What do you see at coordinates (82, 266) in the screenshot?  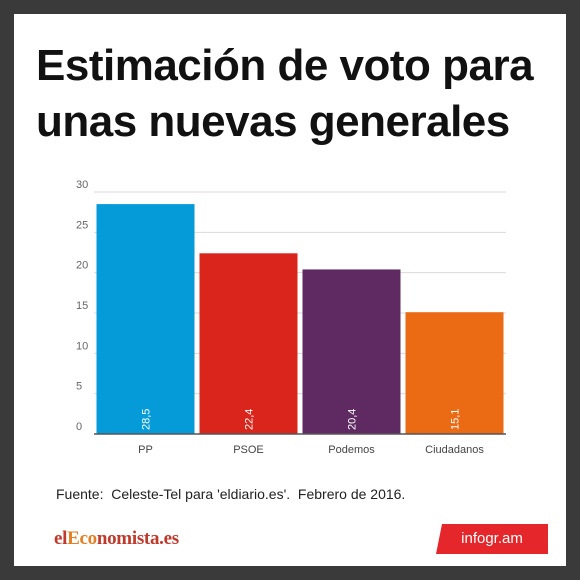 I see `y-tick-label: 20` at bounding box center [82, 266].